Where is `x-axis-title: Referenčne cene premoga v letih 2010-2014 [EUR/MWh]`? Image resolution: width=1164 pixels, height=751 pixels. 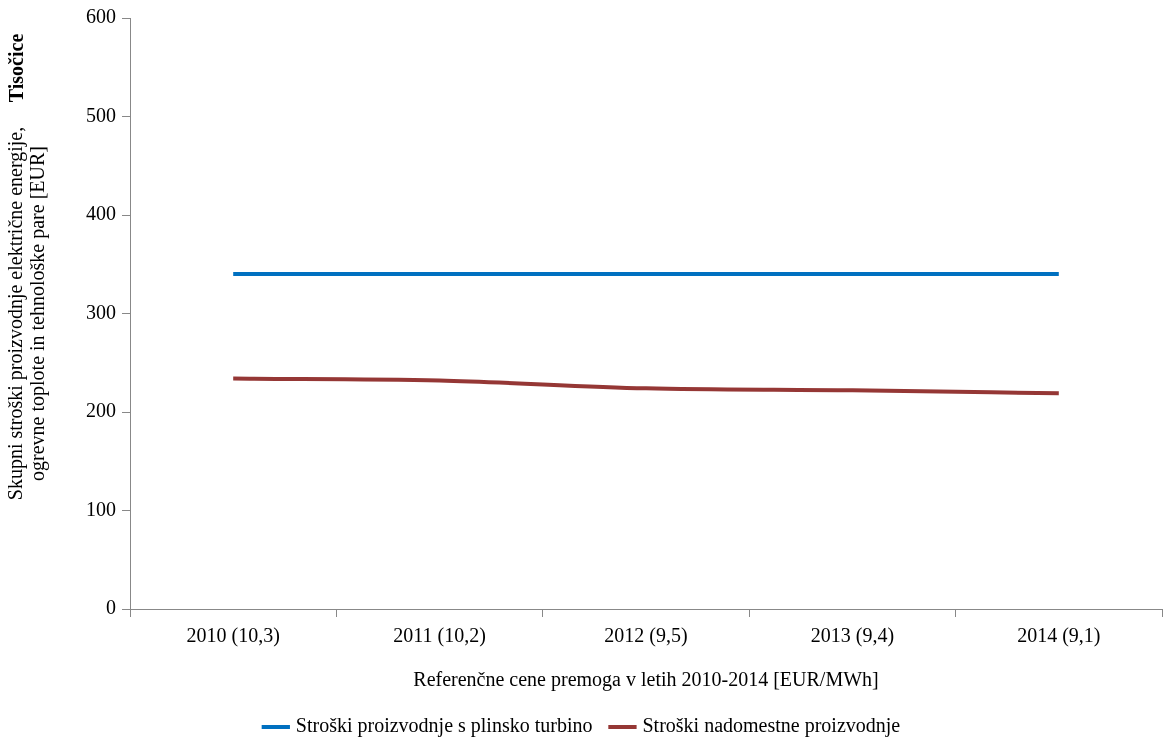
x-axis-title: Referenčne cene premoga v letih 2010-2014 [EUR/MWh] is located at coordinates (646, 680).